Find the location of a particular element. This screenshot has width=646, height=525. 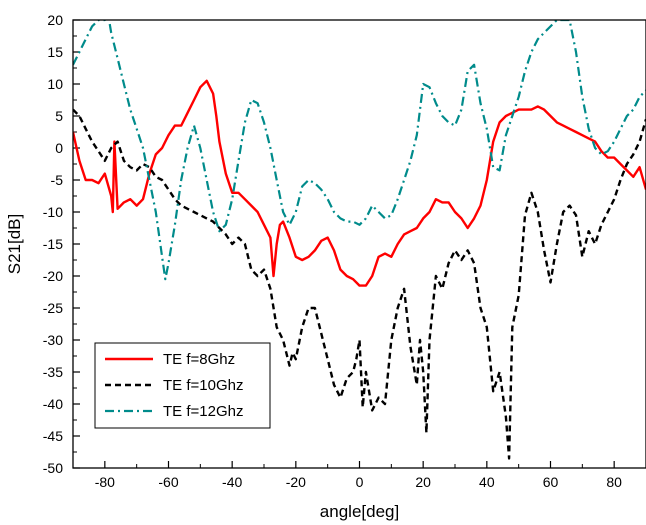

y-tick-label: -45 is located at coordinates (53, 436).